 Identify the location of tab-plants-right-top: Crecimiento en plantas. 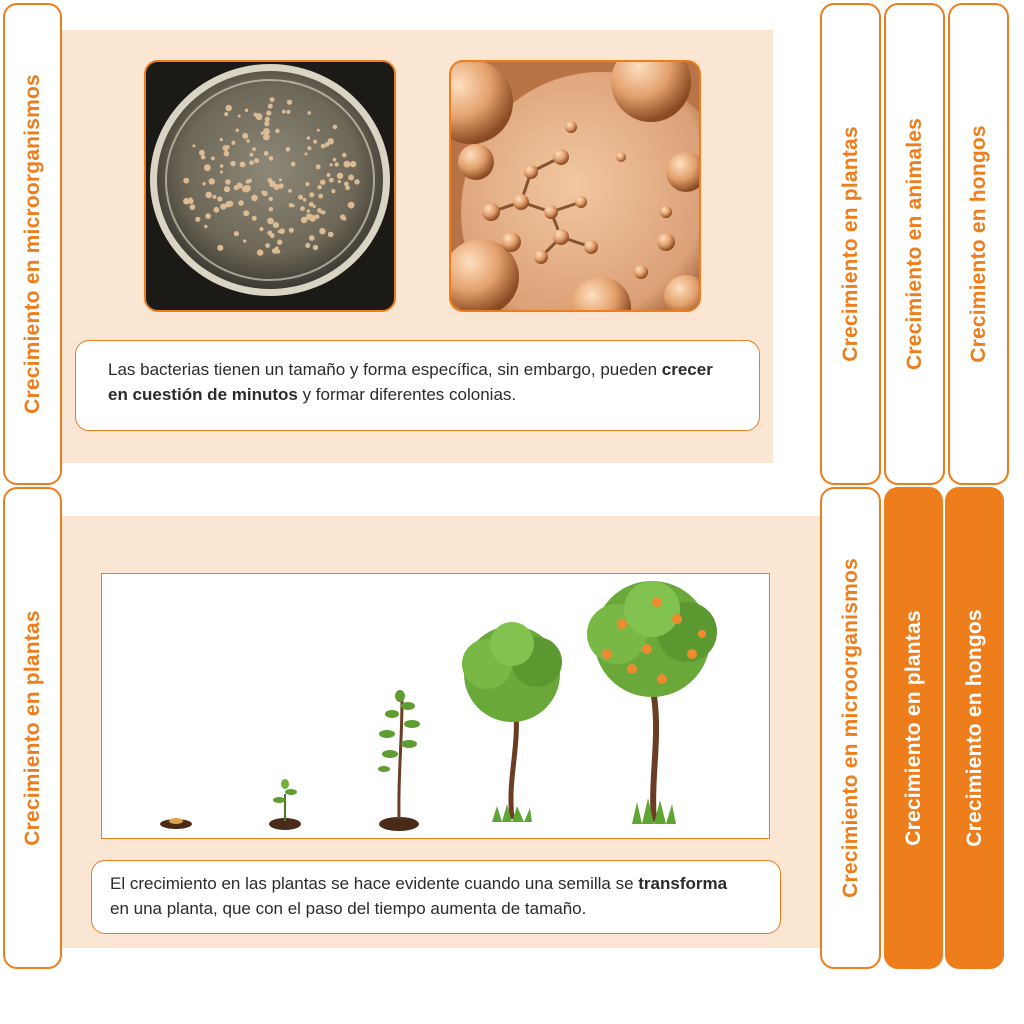
(850, 244).